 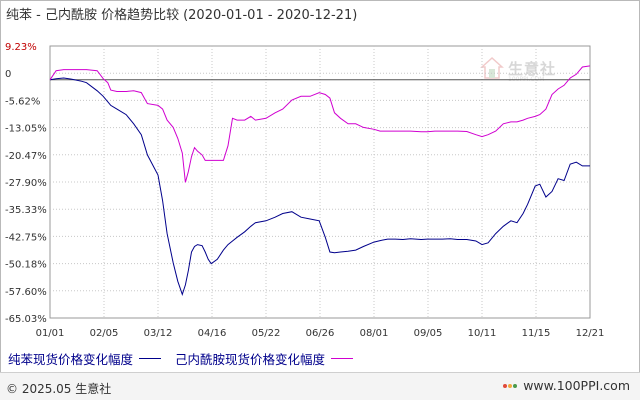 I want to click on footer-bar: © 2025.05 生意社 www.100PPI.com, so click(x=320, y=386).